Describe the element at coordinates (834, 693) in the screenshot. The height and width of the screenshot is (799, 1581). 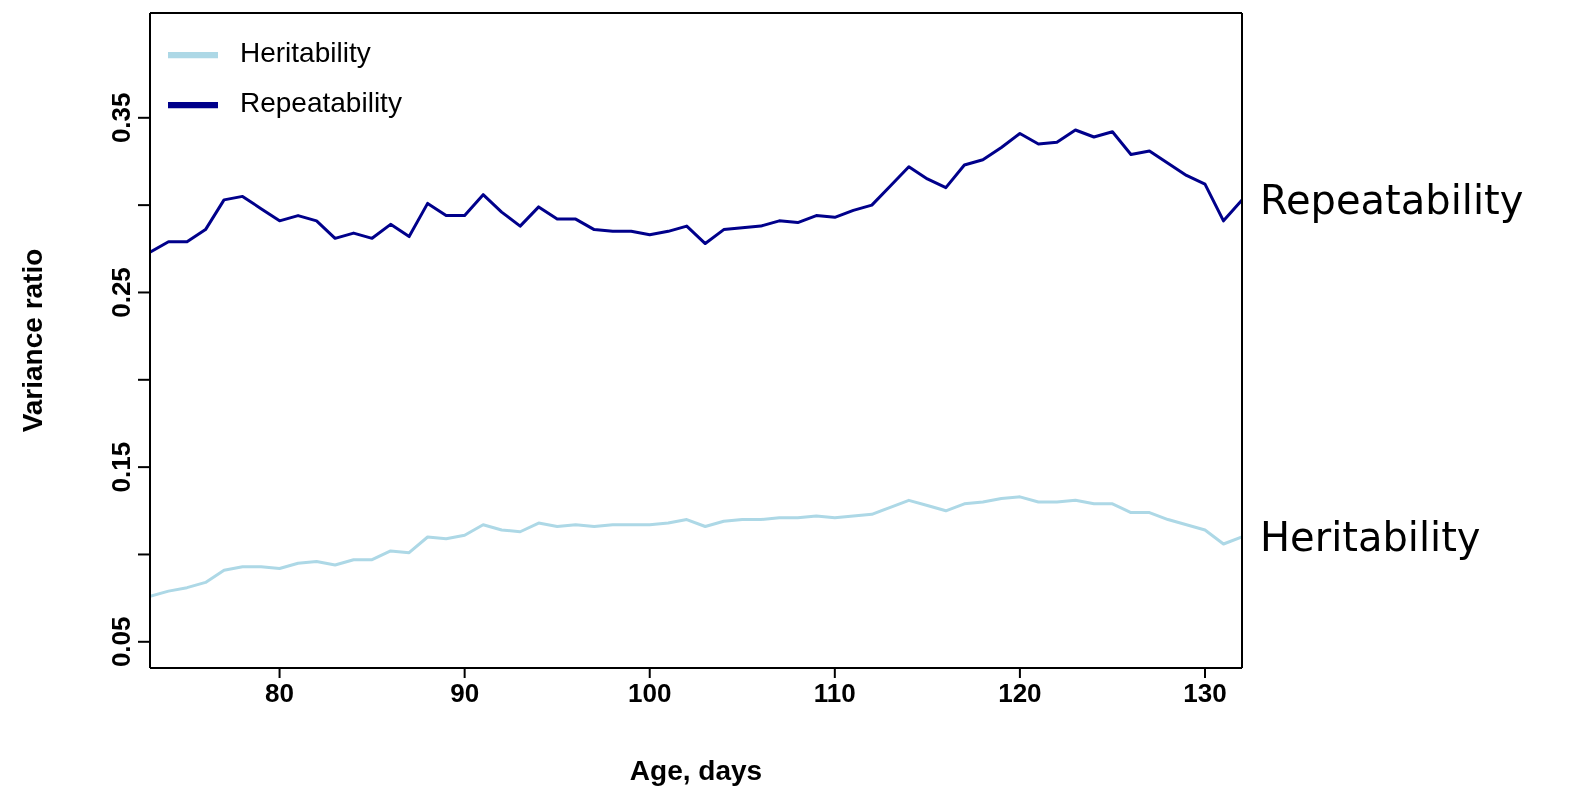
I see `x-tick-label: 110` at that location.